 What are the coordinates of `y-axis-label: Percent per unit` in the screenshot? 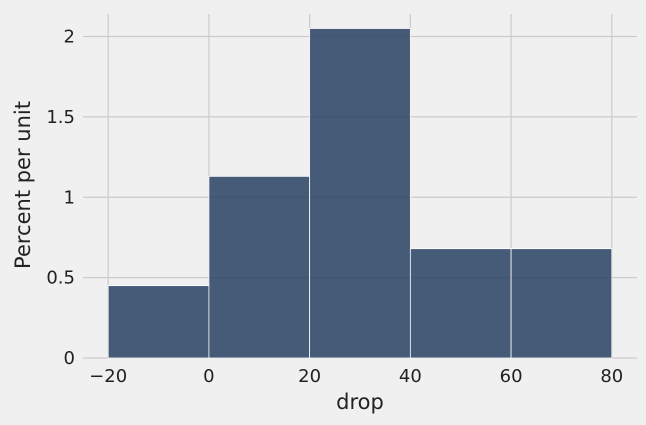 It's located at (23, 185).